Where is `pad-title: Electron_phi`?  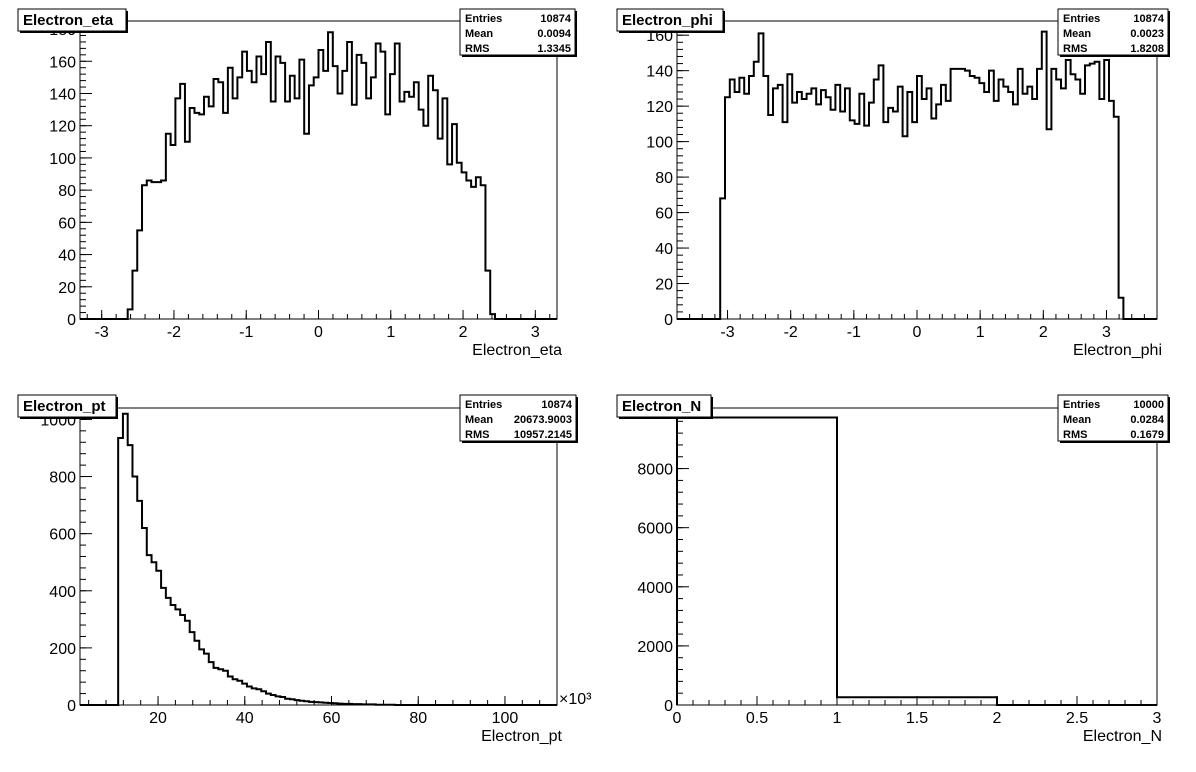
pad-title: Electron_phi is located at coordinates (667, 20).